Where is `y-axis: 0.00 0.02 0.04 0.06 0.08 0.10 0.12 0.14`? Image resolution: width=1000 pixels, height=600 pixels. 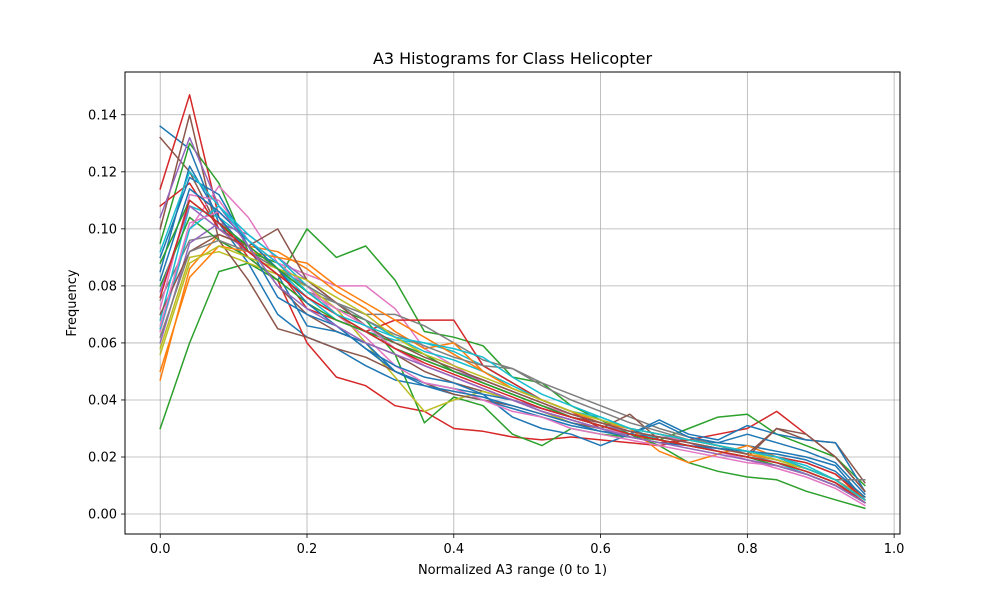
y-axis: 0.00 0.02 0.04 0.06 0.08 0.10 0.12 0.14 is located at coordinates (106, 315).